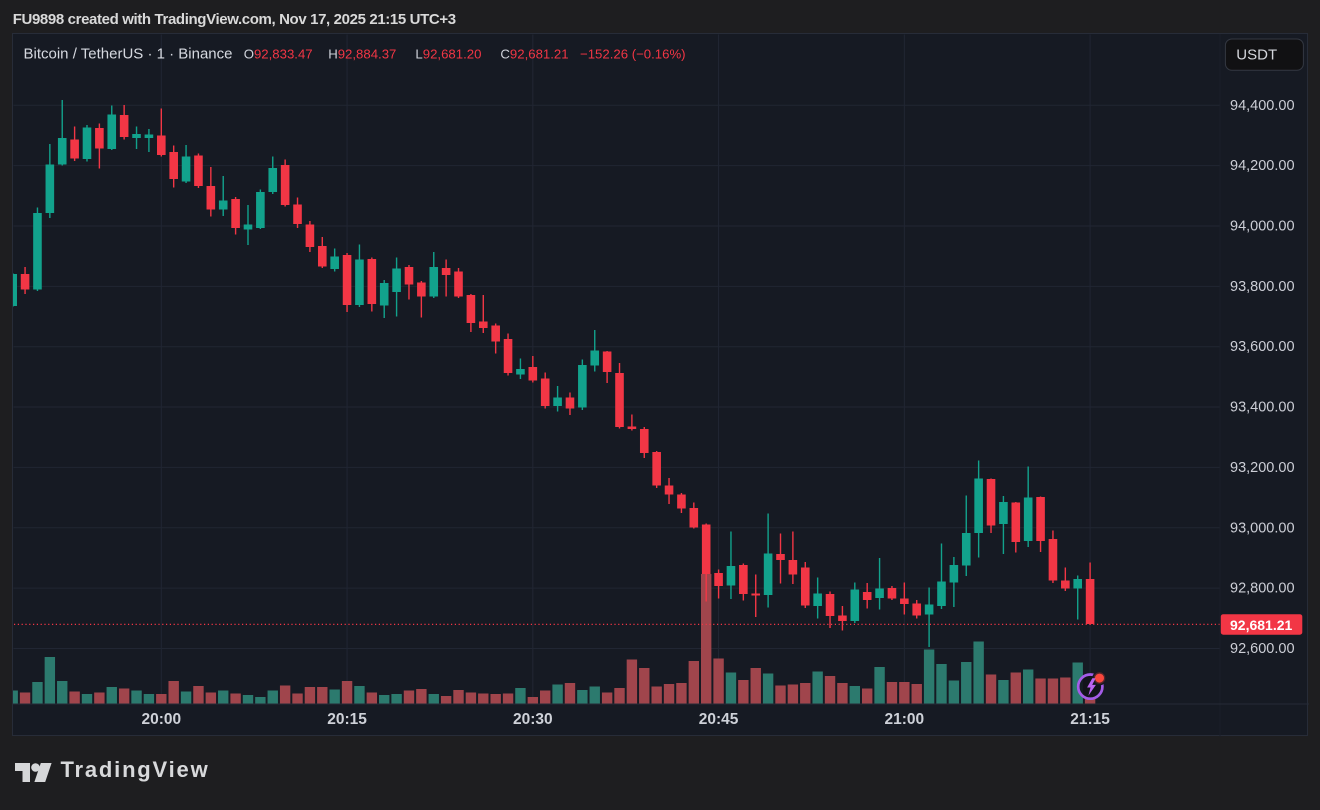 This screenshot has width=1320, height=810. Describe the element at coordinates (1090, 719) in the screenshot. I see `svg-text: 21:15` at that location.